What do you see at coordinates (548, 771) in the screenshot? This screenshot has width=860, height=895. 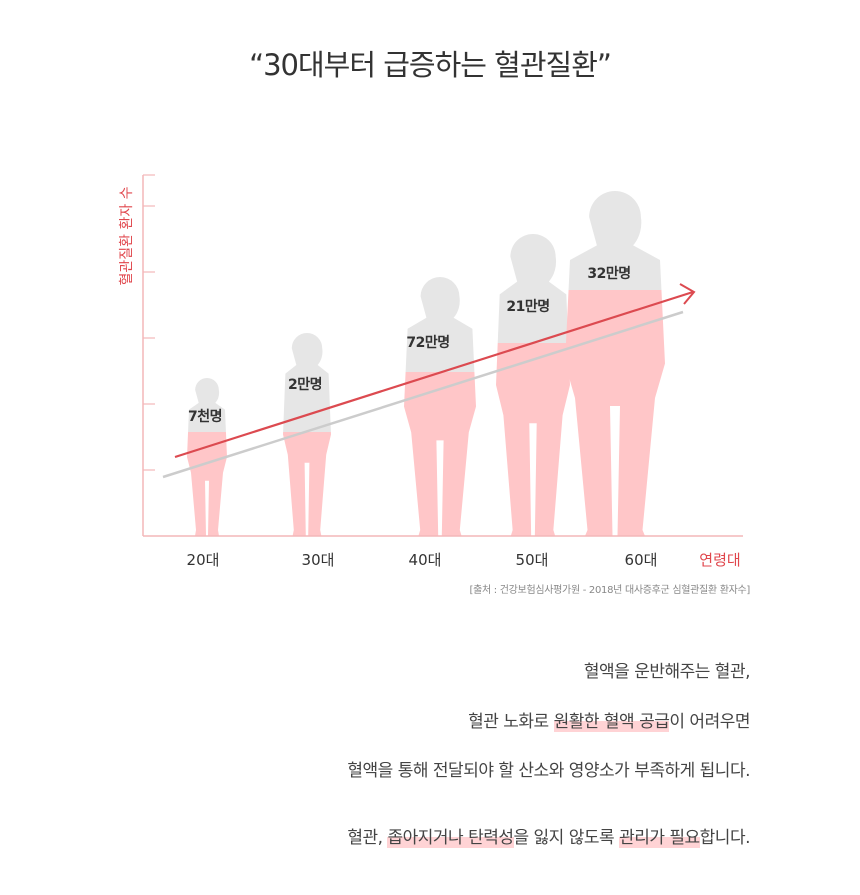 I see `text-segment: 혈액을 통해 전달되야 할 산소와 영양소가 부족하게 됩니다.` at bounding box center [548, 771].